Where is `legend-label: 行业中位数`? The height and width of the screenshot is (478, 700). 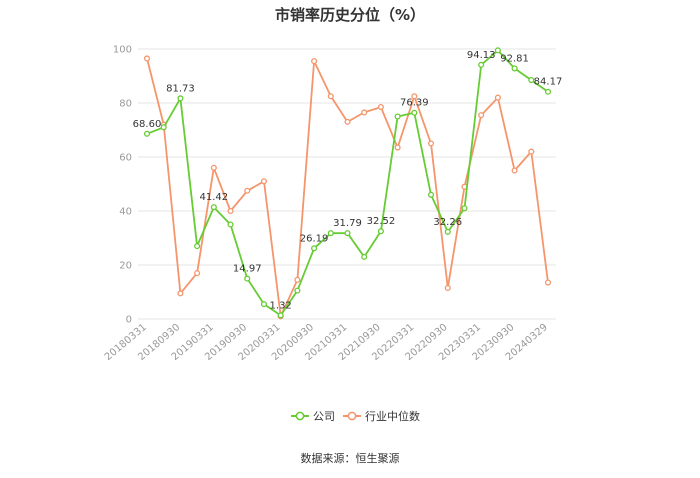
legend-label: 行业中位数 is located at coordinates (392, 416).